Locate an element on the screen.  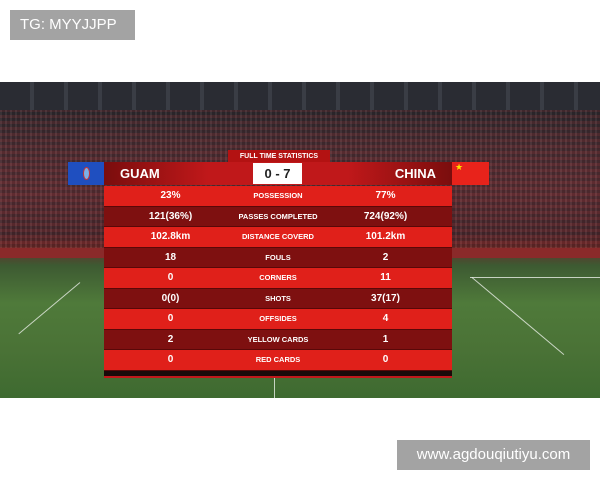
stat-label: CORNERS is located at coordinates (278, 278).